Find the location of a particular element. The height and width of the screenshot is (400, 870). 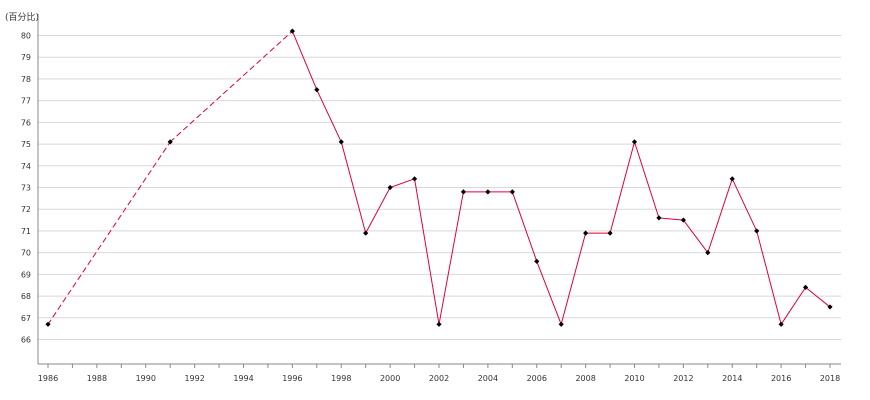

y-axis-tick-labels: 66 67 68 69 70 71 72 73 74 75 76 77 78 79 80 is located at coordinates (26, 188).